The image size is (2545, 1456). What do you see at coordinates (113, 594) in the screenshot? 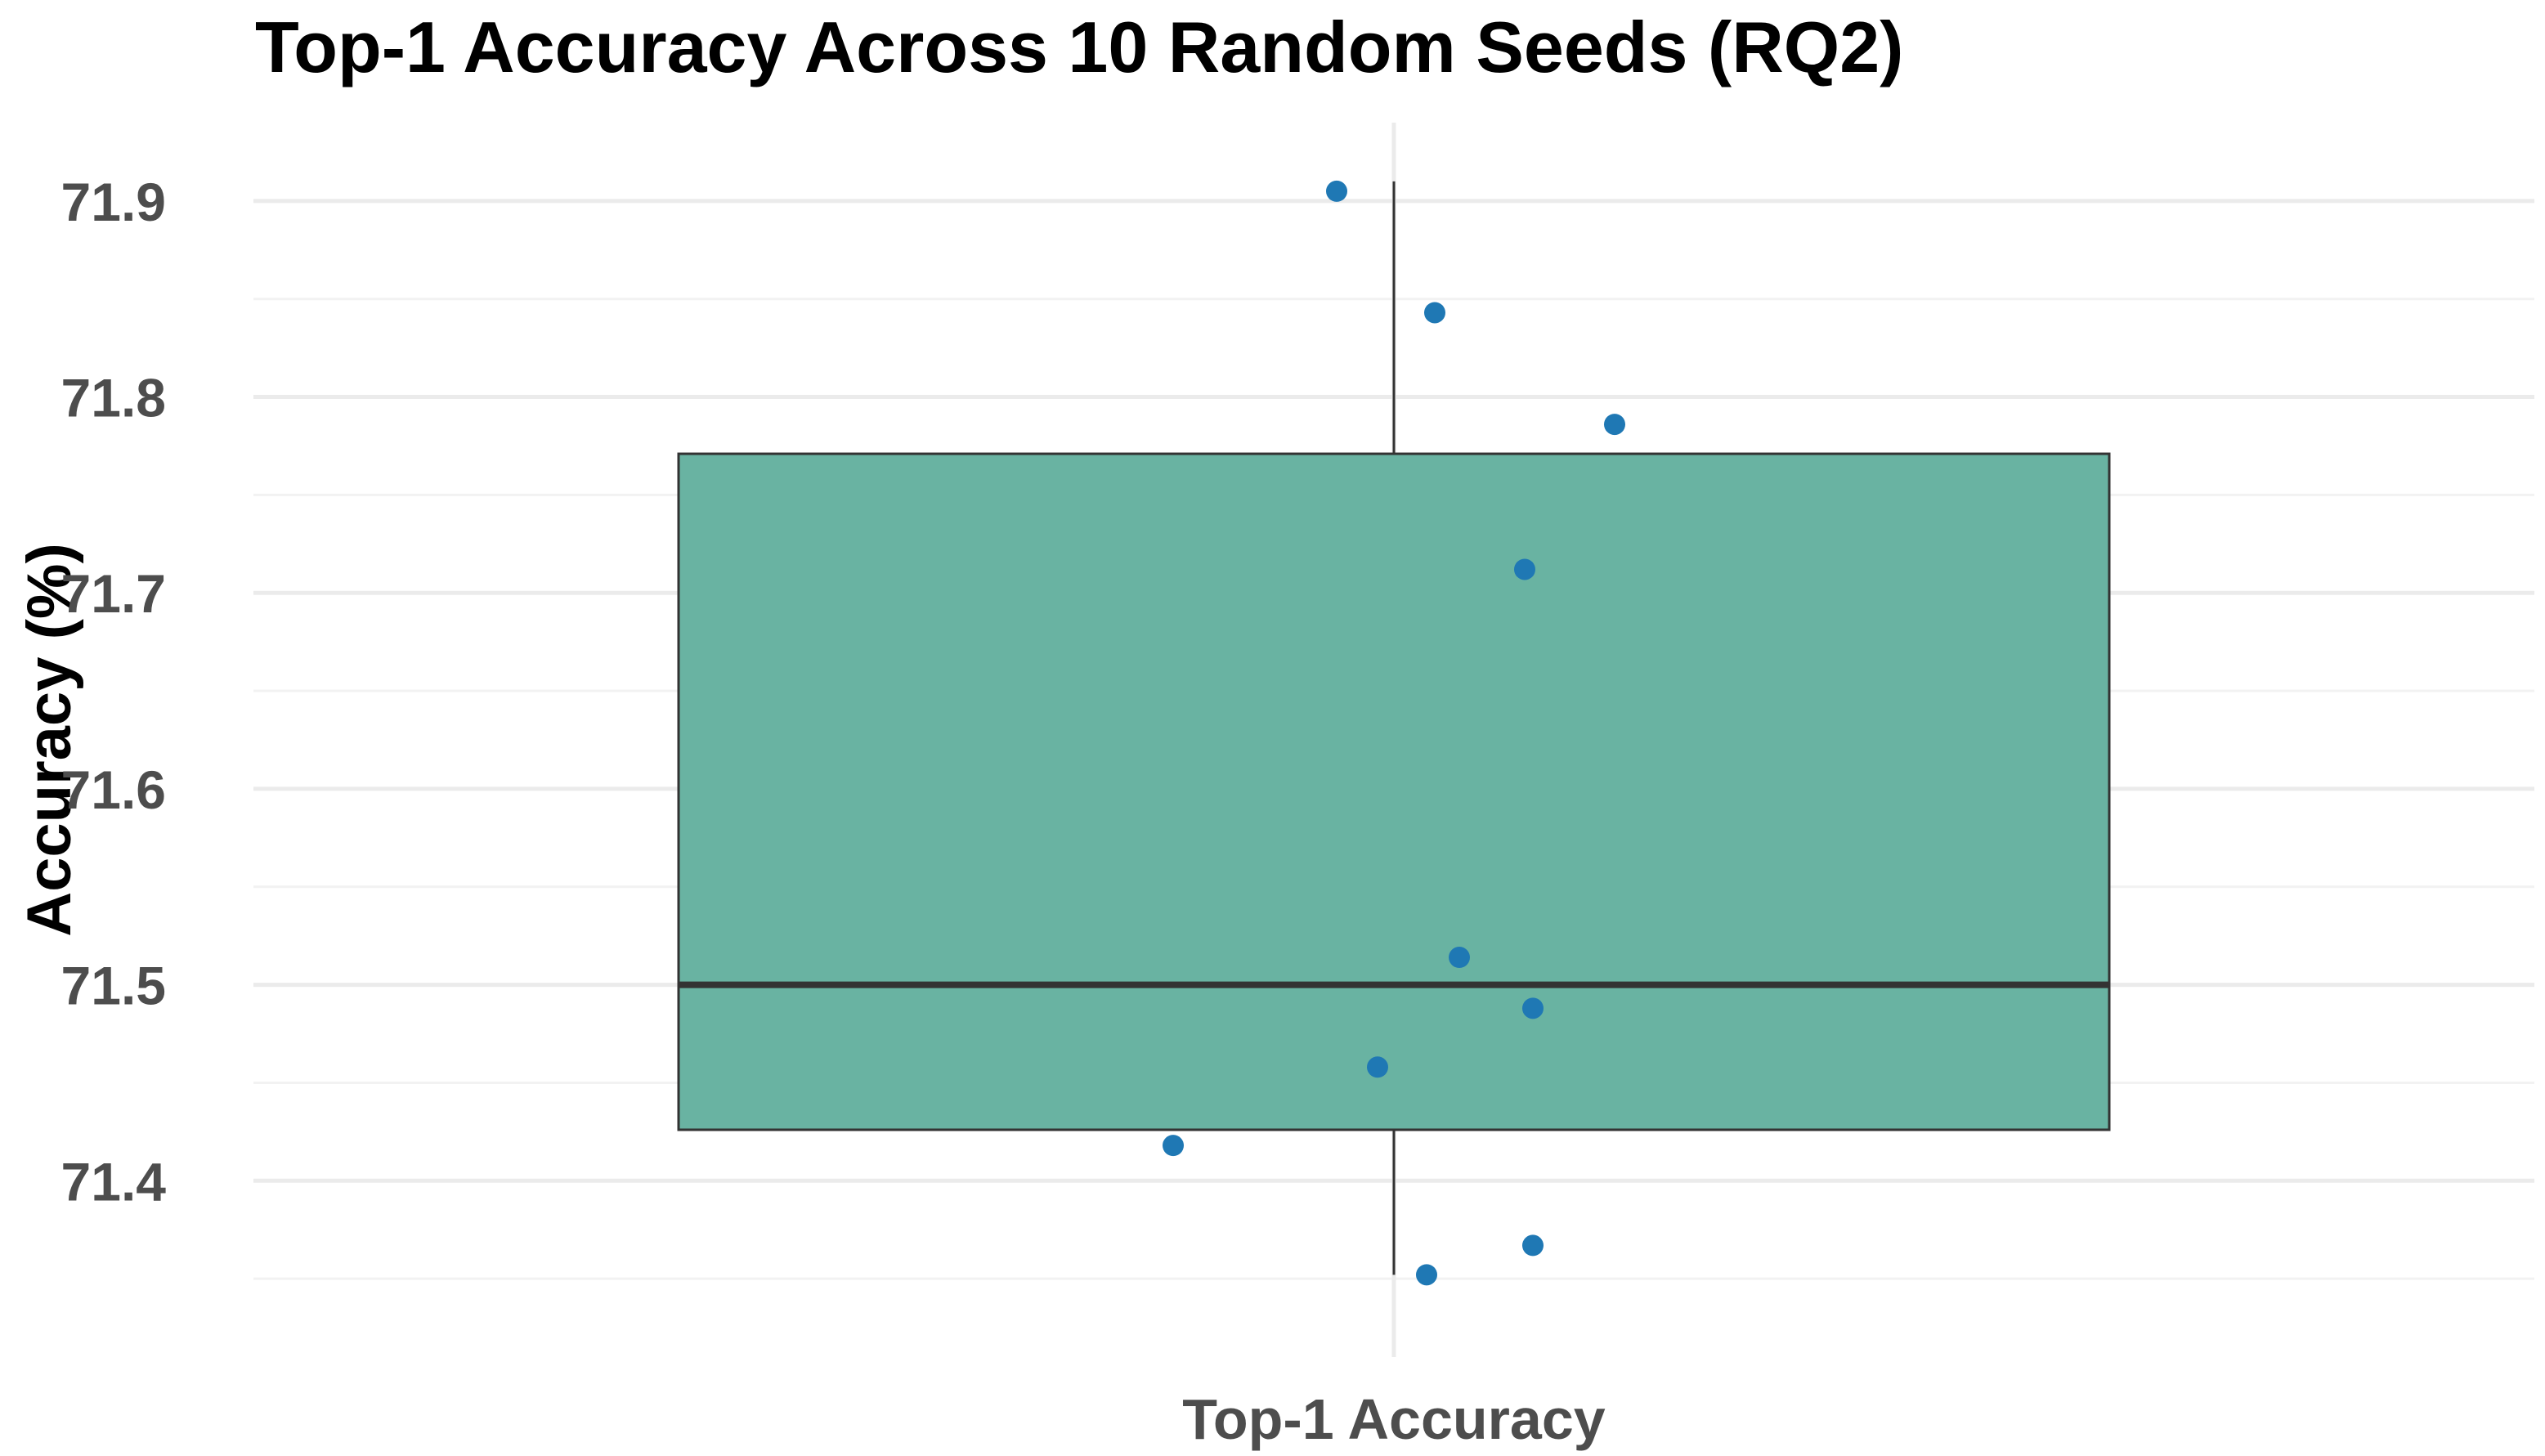
I see `y-tick-label: 71.7` at bounding box center [113, 594].